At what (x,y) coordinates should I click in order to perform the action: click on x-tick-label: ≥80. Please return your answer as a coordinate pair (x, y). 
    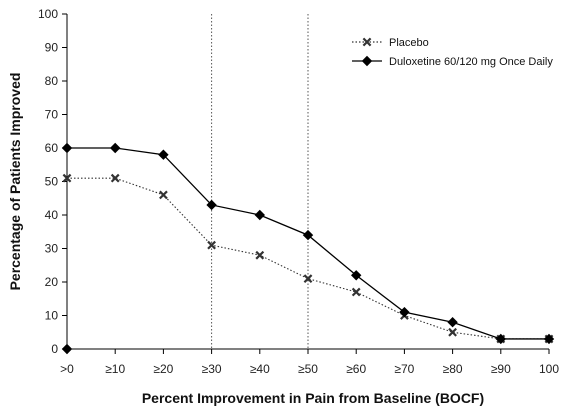
    Looking at the image, I should click on (453, 369).